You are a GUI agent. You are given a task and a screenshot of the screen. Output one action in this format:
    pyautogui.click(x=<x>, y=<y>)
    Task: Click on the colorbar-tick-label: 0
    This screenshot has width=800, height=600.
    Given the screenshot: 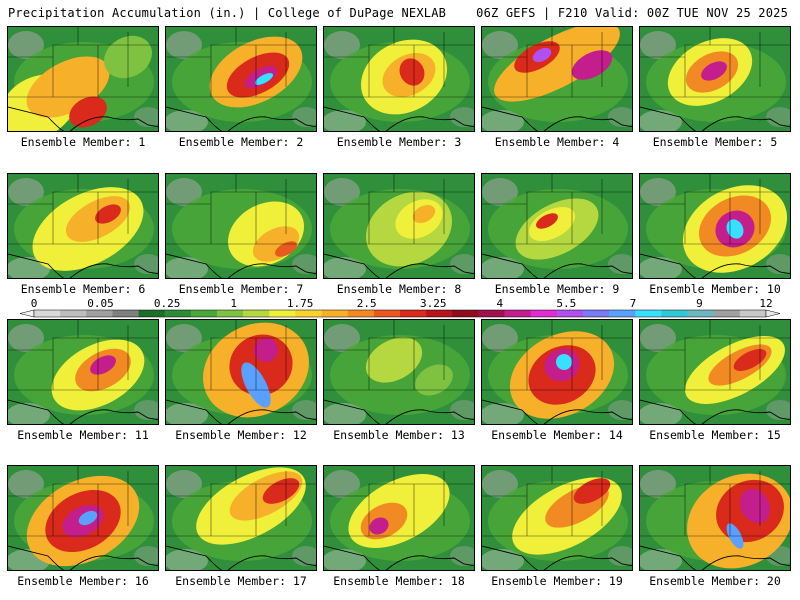 What is the action you would take?
    pyautogui.click(x=34, y=303)
    